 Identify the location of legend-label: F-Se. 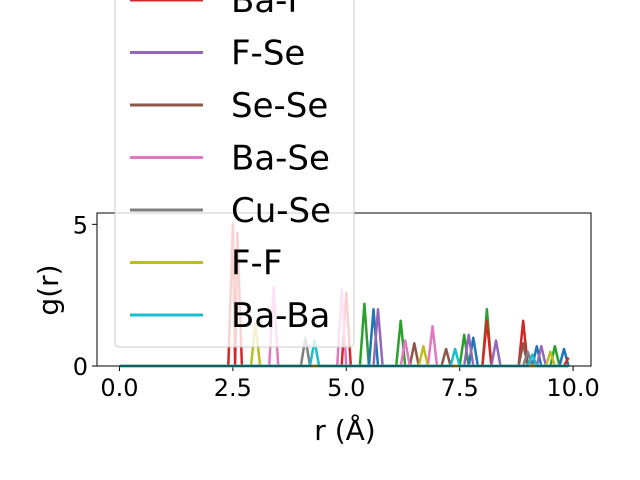
(268, 54).